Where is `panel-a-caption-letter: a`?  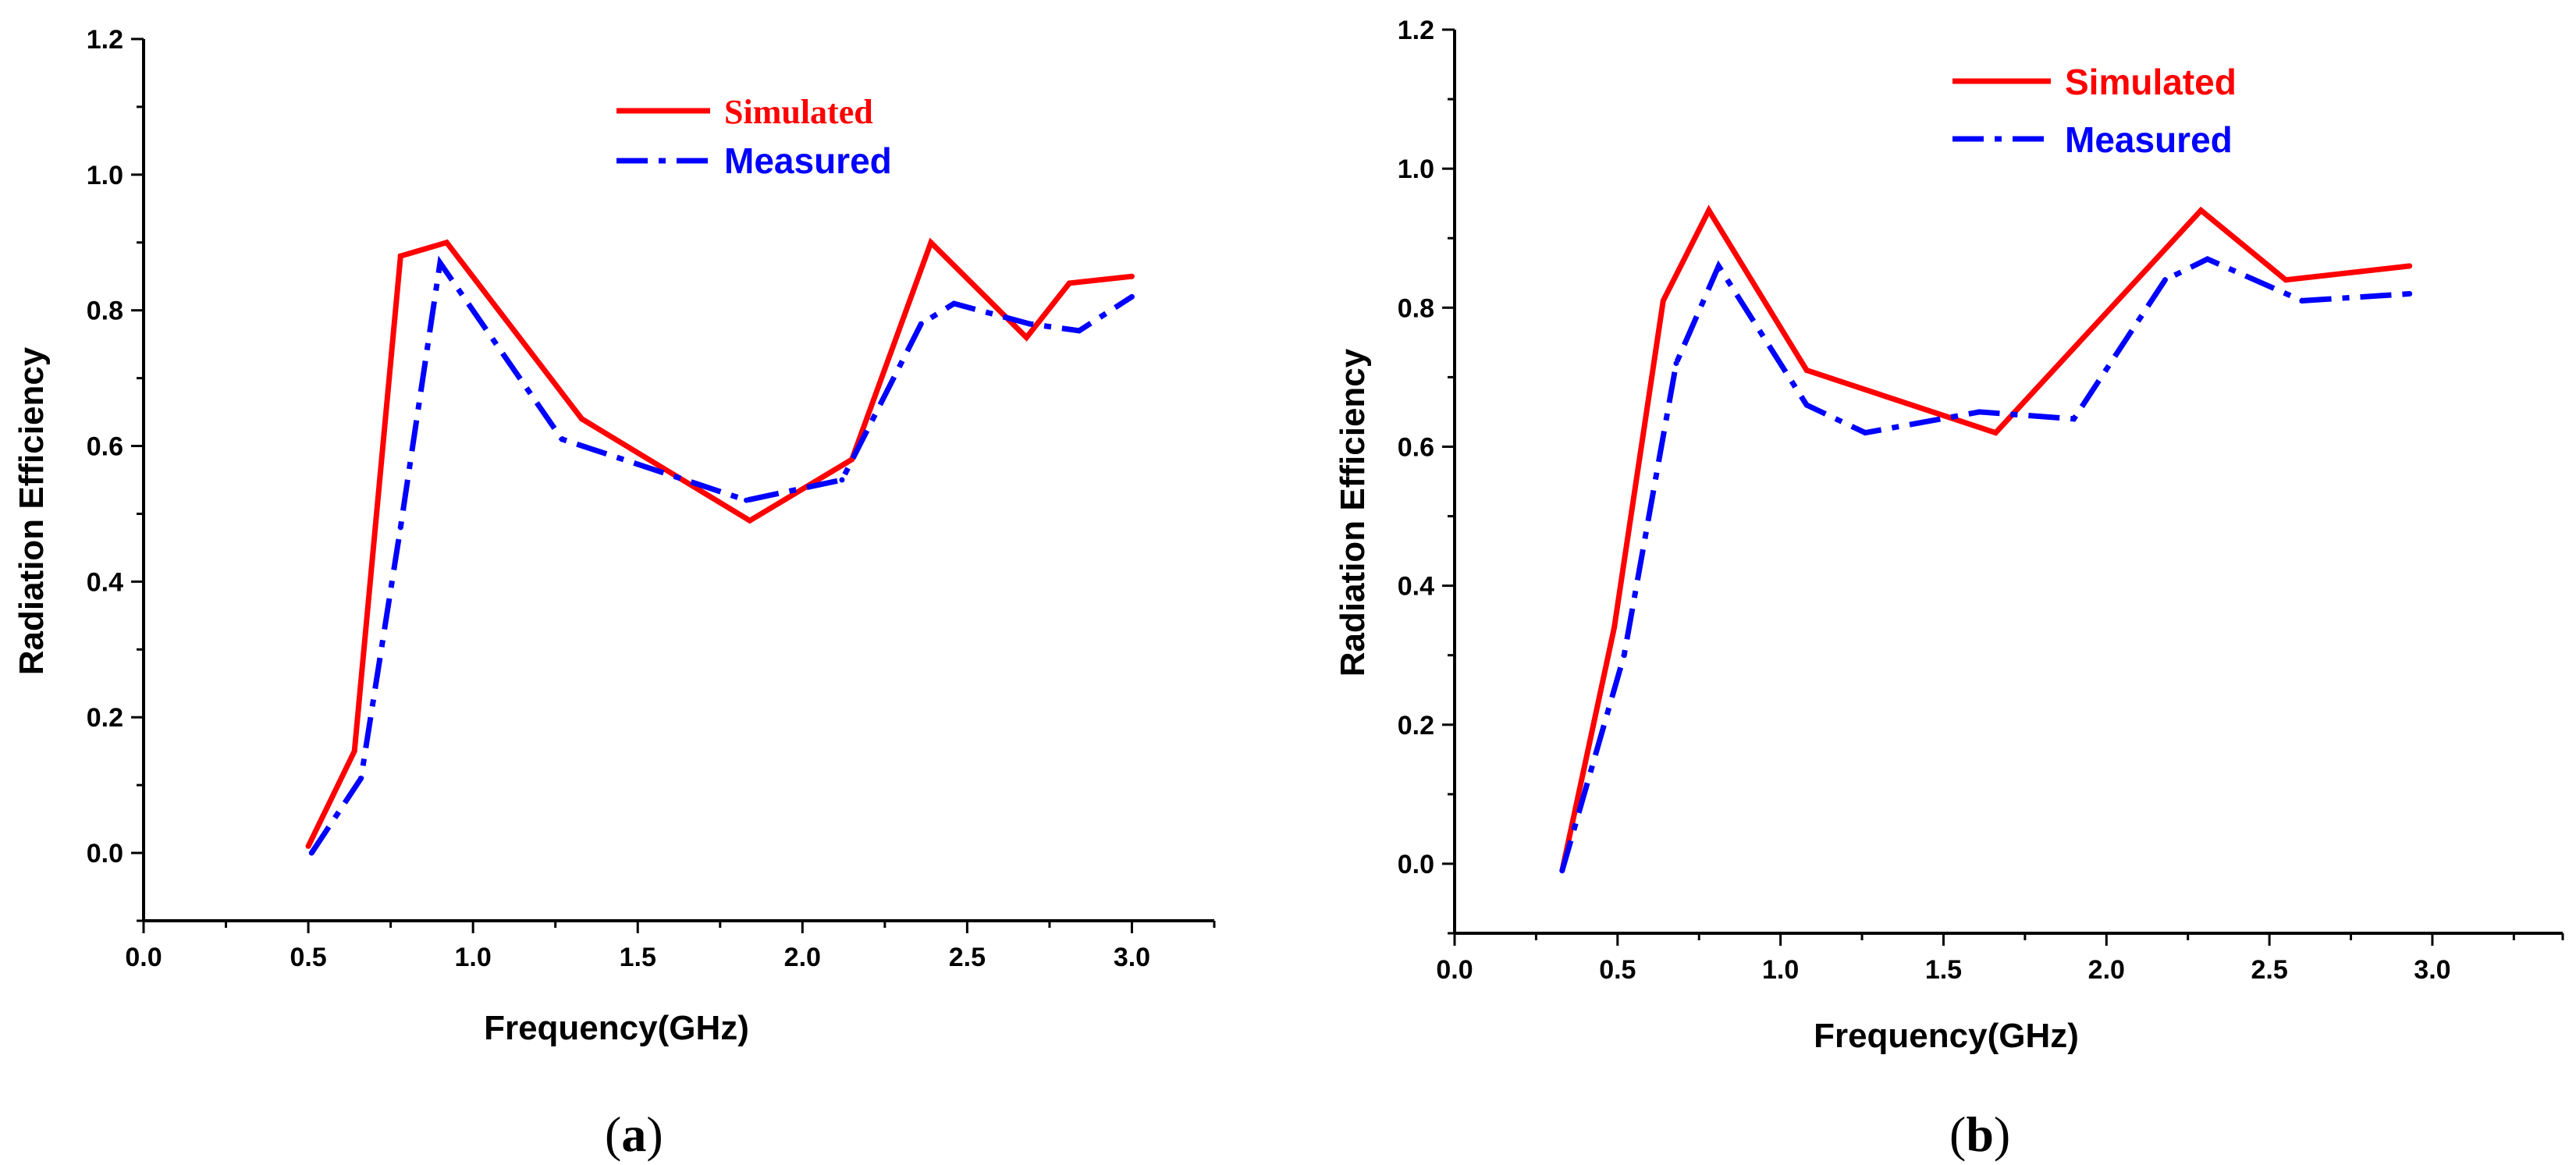 panel-a-caption-letter: a is located at coordinates (633, 1134).